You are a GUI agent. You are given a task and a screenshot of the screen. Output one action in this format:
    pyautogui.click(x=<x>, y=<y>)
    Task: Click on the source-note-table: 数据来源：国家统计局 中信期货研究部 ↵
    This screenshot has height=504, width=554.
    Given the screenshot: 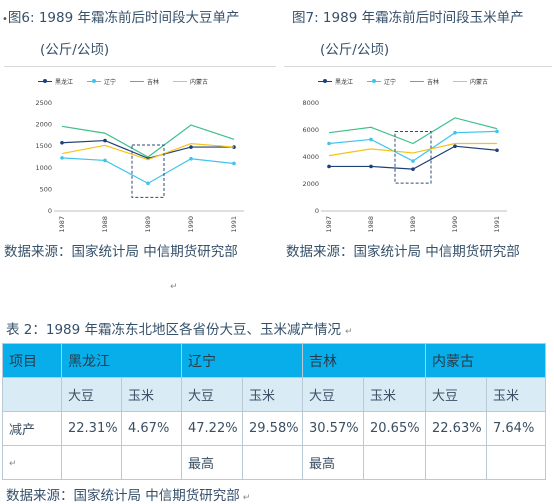 What is the action you would take?
    pyautogui.click(x=128, y=496)
    